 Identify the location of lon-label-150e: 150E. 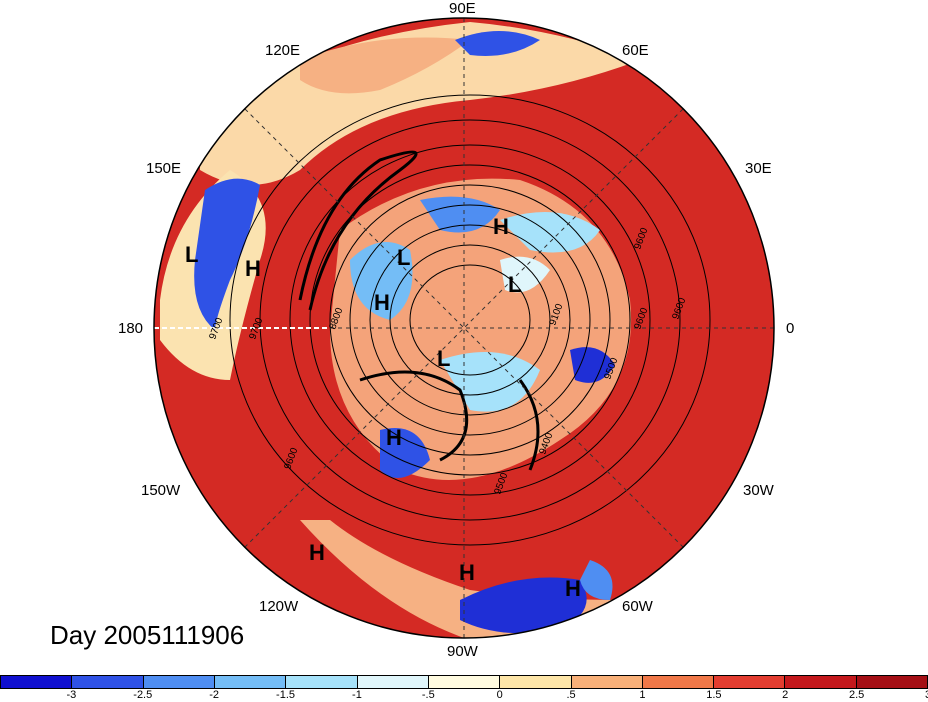
(164, 168).